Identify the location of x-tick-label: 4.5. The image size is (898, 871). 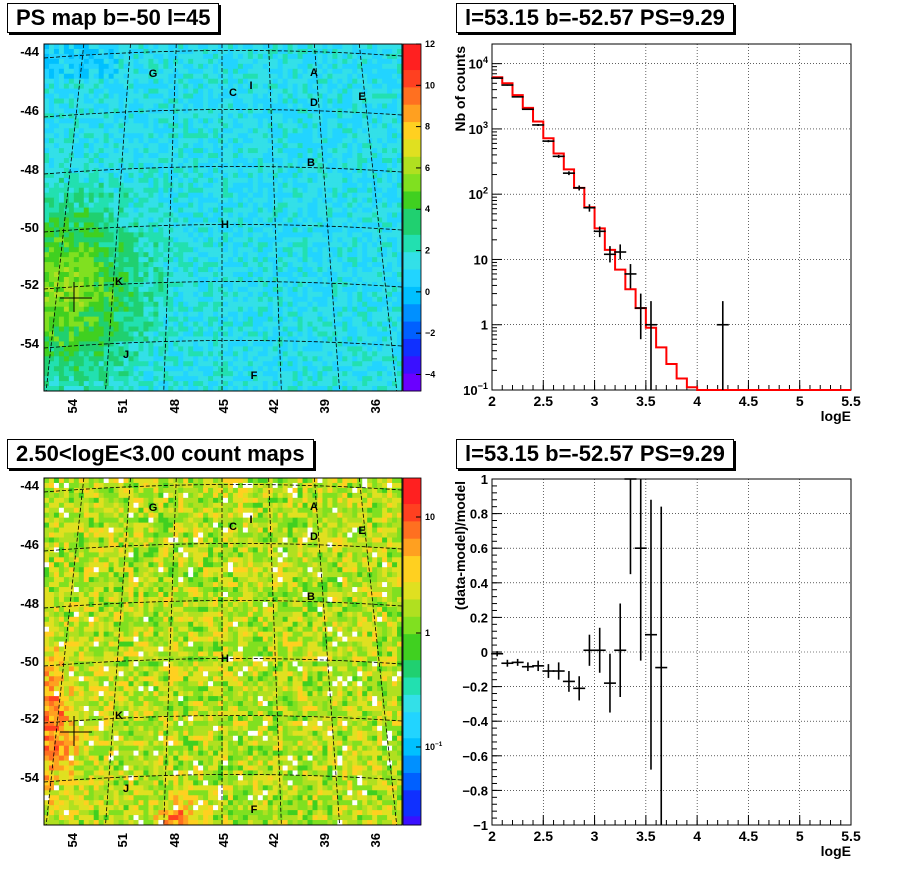
(749, 836).